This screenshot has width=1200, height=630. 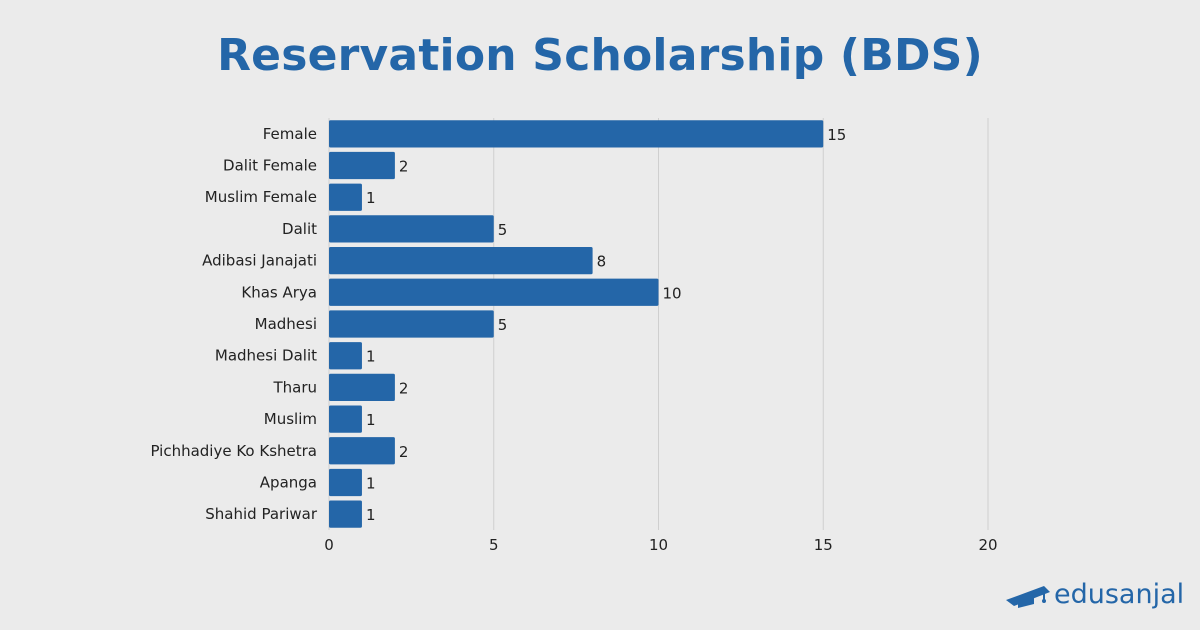 I want to click on category-label: Madhesi, so click(x=286, y=324).